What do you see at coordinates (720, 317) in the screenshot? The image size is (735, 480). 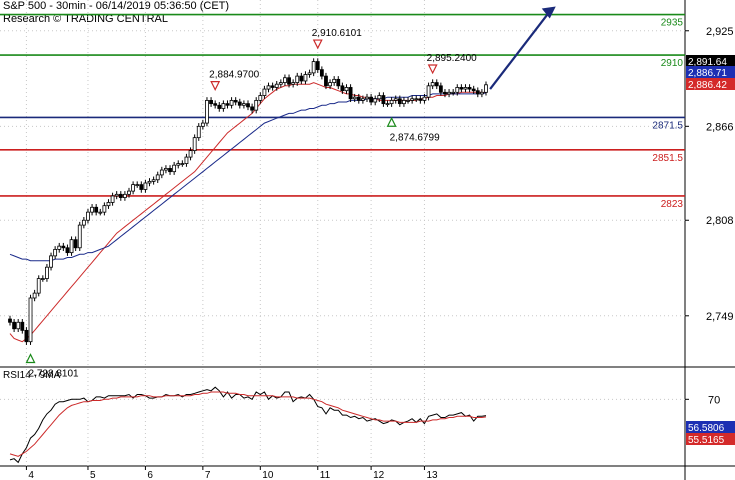 I see `price-tick-label: 2,749` at bounding box center [720, 317].